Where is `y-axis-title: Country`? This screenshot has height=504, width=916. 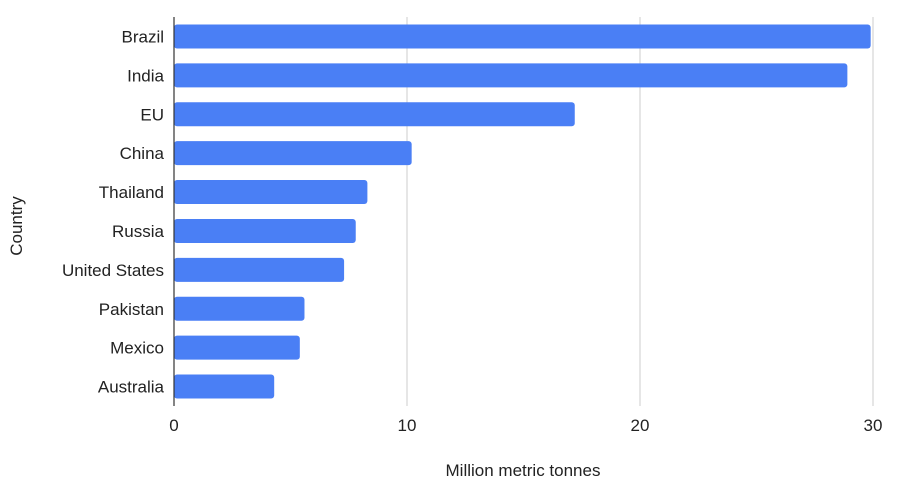
y-axis-title: Country is located at coordinates (16, 226).